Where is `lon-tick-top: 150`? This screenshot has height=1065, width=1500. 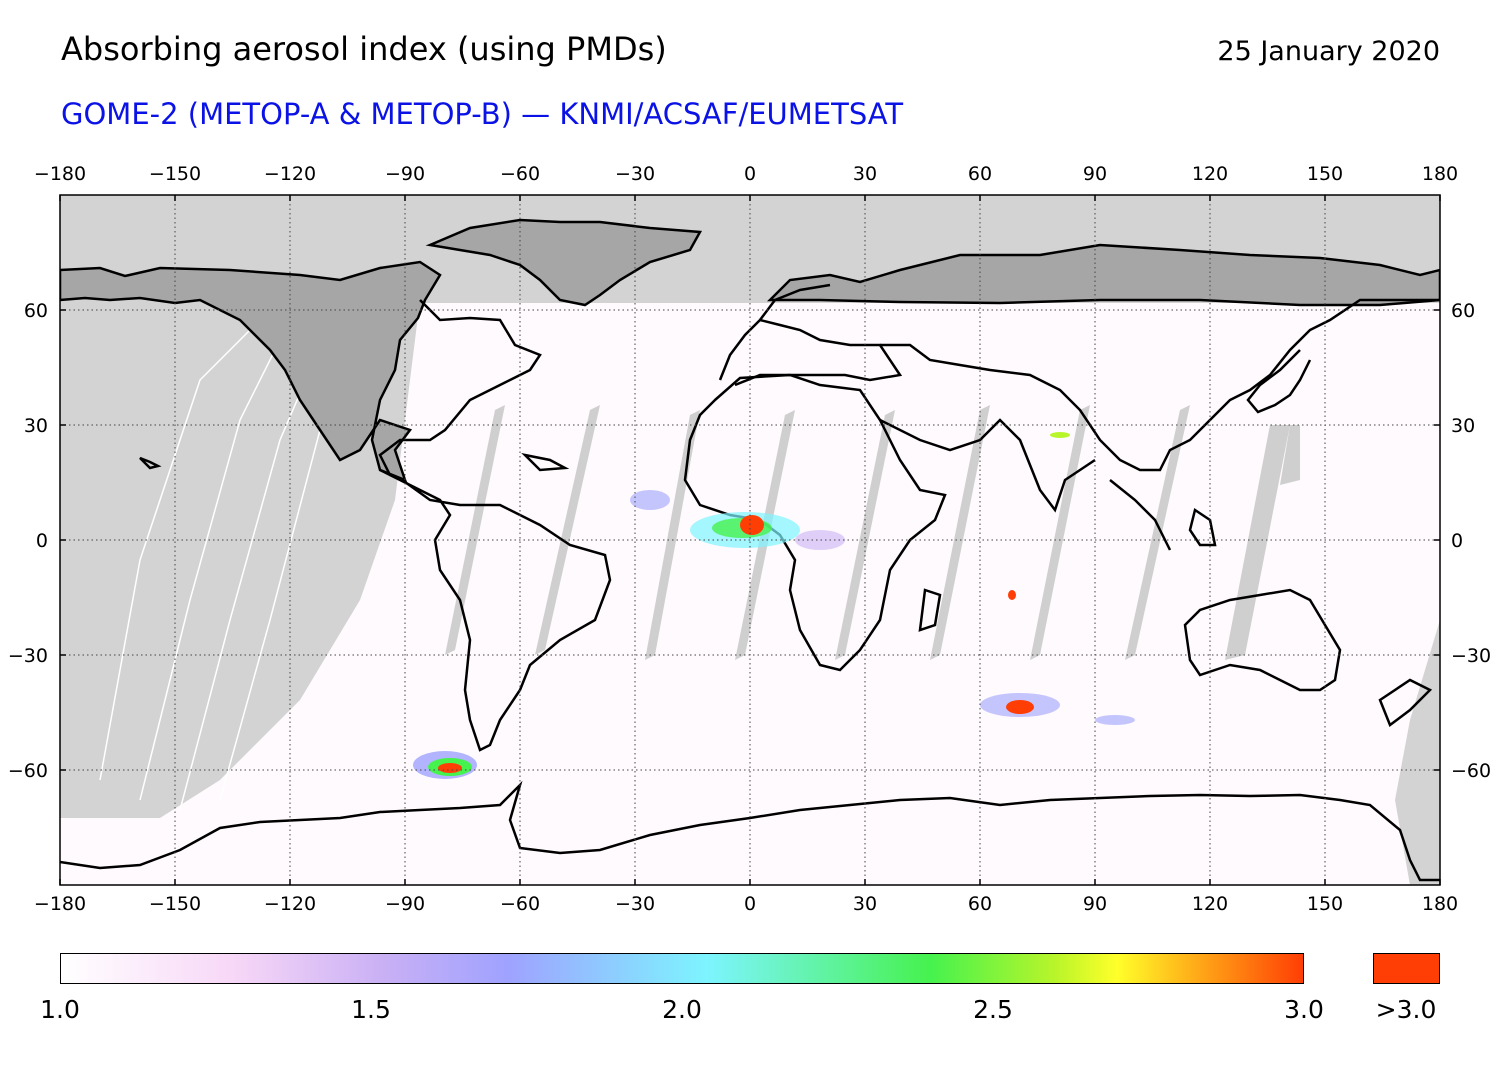 lon-tick-top: 150 is located at coordinates (1325, 174).